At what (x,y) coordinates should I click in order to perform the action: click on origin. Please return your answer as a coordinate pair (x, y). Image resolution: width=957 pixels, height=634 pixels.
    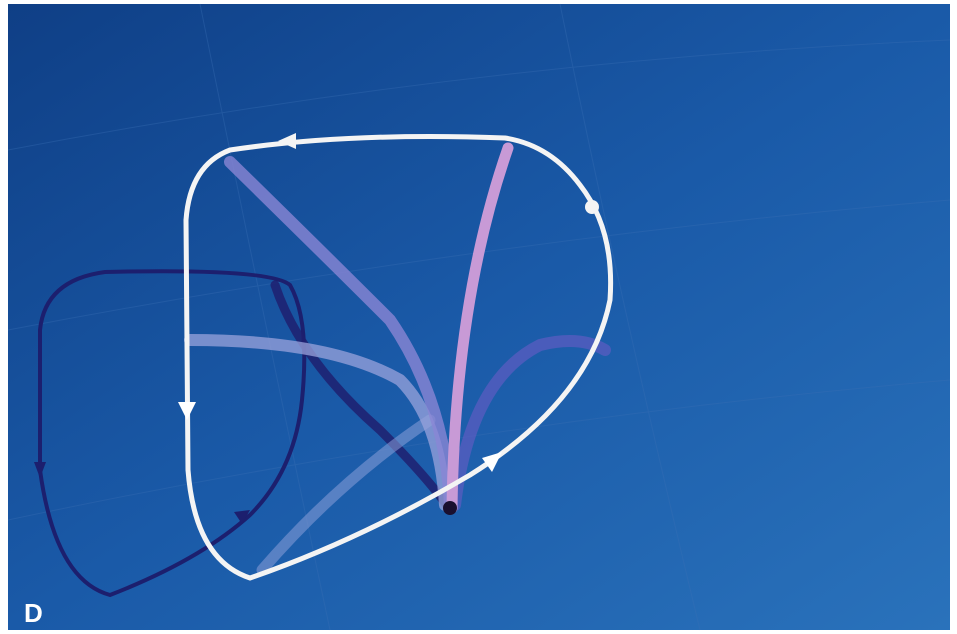
    Looking at the image, I should click on (450, 508).